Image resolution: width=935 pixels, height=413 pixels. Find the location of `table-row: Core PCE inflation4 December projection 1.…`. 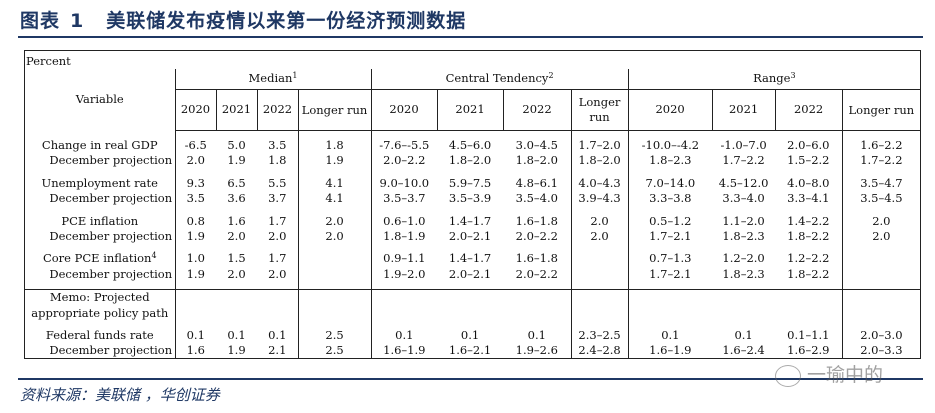

table-row: Core PCE inflation4 December projection 1.… is located at coordinates (472, 267).